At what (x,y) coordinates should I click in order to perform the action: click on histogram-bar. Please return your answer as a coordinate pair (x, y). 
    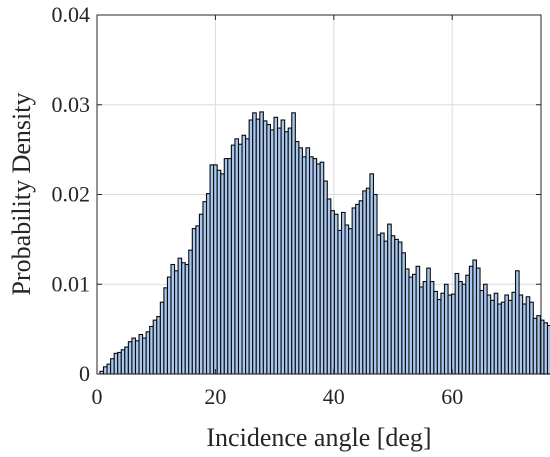
    Looking at the image, I should click on (548, 349).